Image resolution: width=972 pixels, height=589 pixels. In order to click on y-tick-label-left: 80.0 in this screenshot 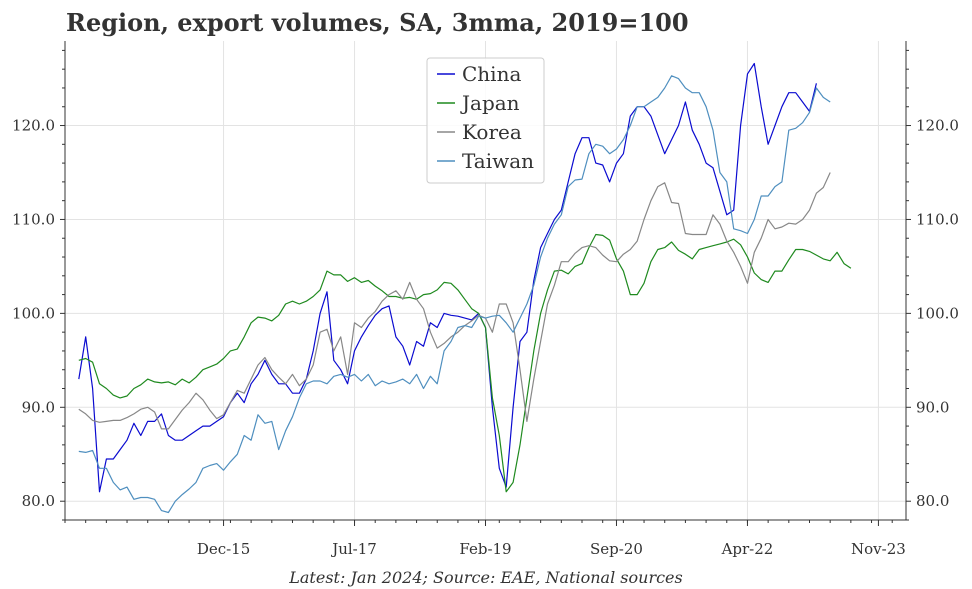, I will do `click(38, 501)`.